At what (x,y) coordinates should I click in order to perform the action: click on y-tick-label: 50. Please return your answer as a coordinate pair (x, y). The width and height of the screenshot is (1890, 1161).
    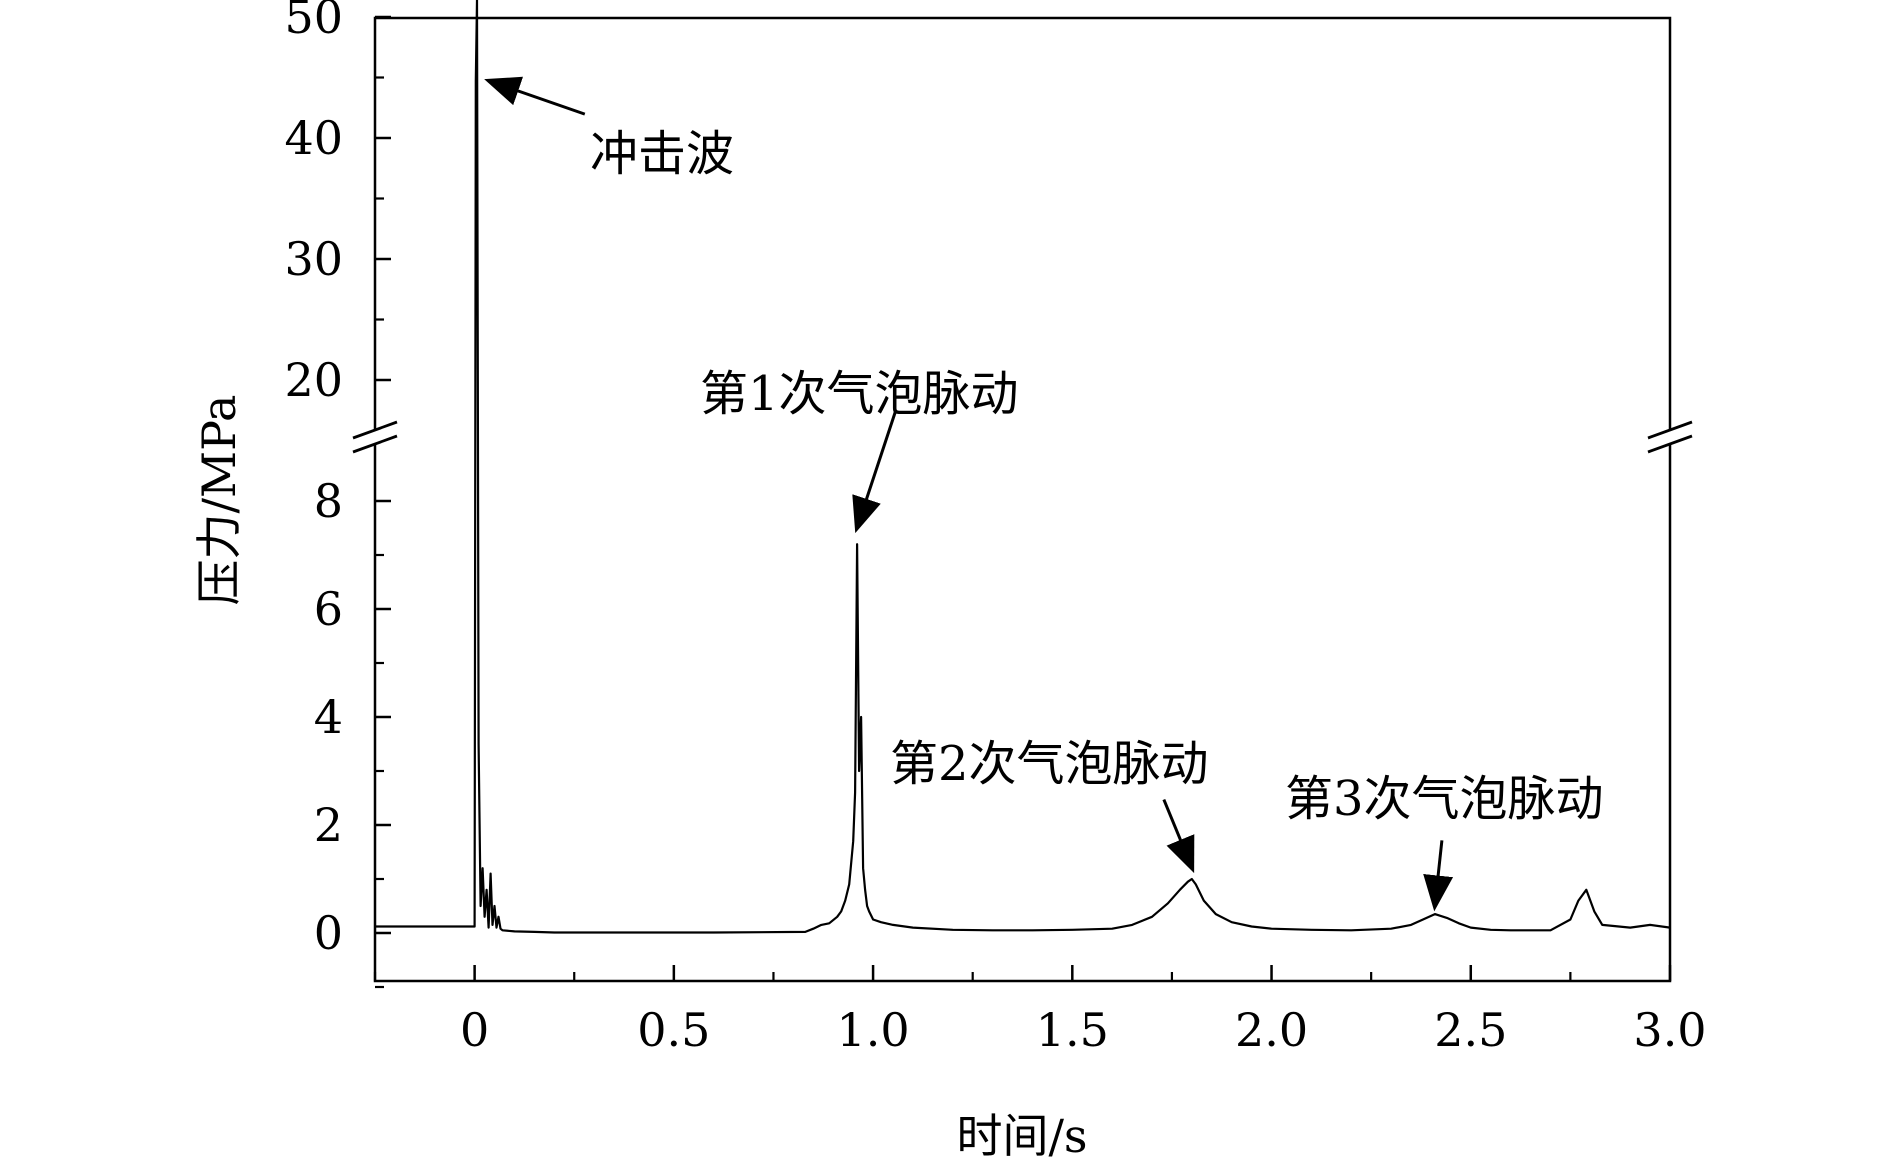
    Looking at the image, I should click on (313, 22).